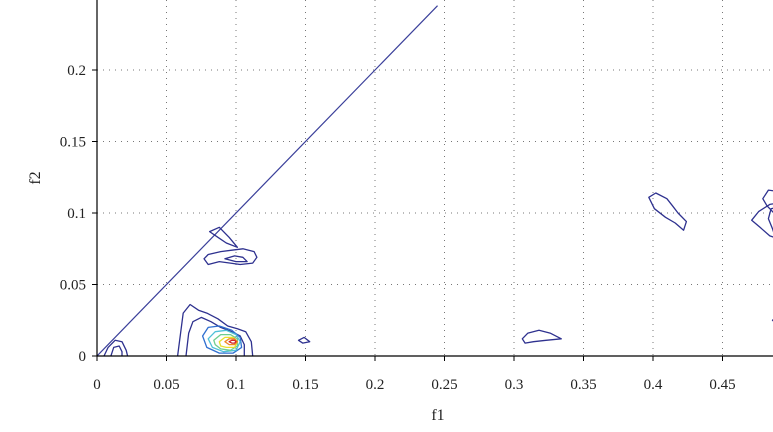 This screenshot has height=432, width=773. Describe the element at coordinates (444, 385) in the screenshot. I see `x-tick-label: 0.25` at that location.